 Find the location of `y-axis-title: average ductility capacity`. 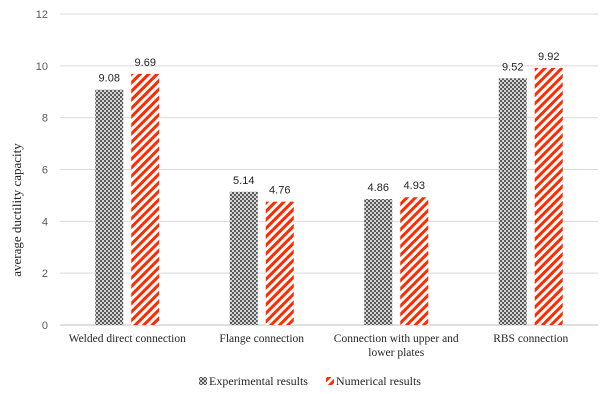

y-axis-title: average ductility capacity is located at coordinates (16, 210).